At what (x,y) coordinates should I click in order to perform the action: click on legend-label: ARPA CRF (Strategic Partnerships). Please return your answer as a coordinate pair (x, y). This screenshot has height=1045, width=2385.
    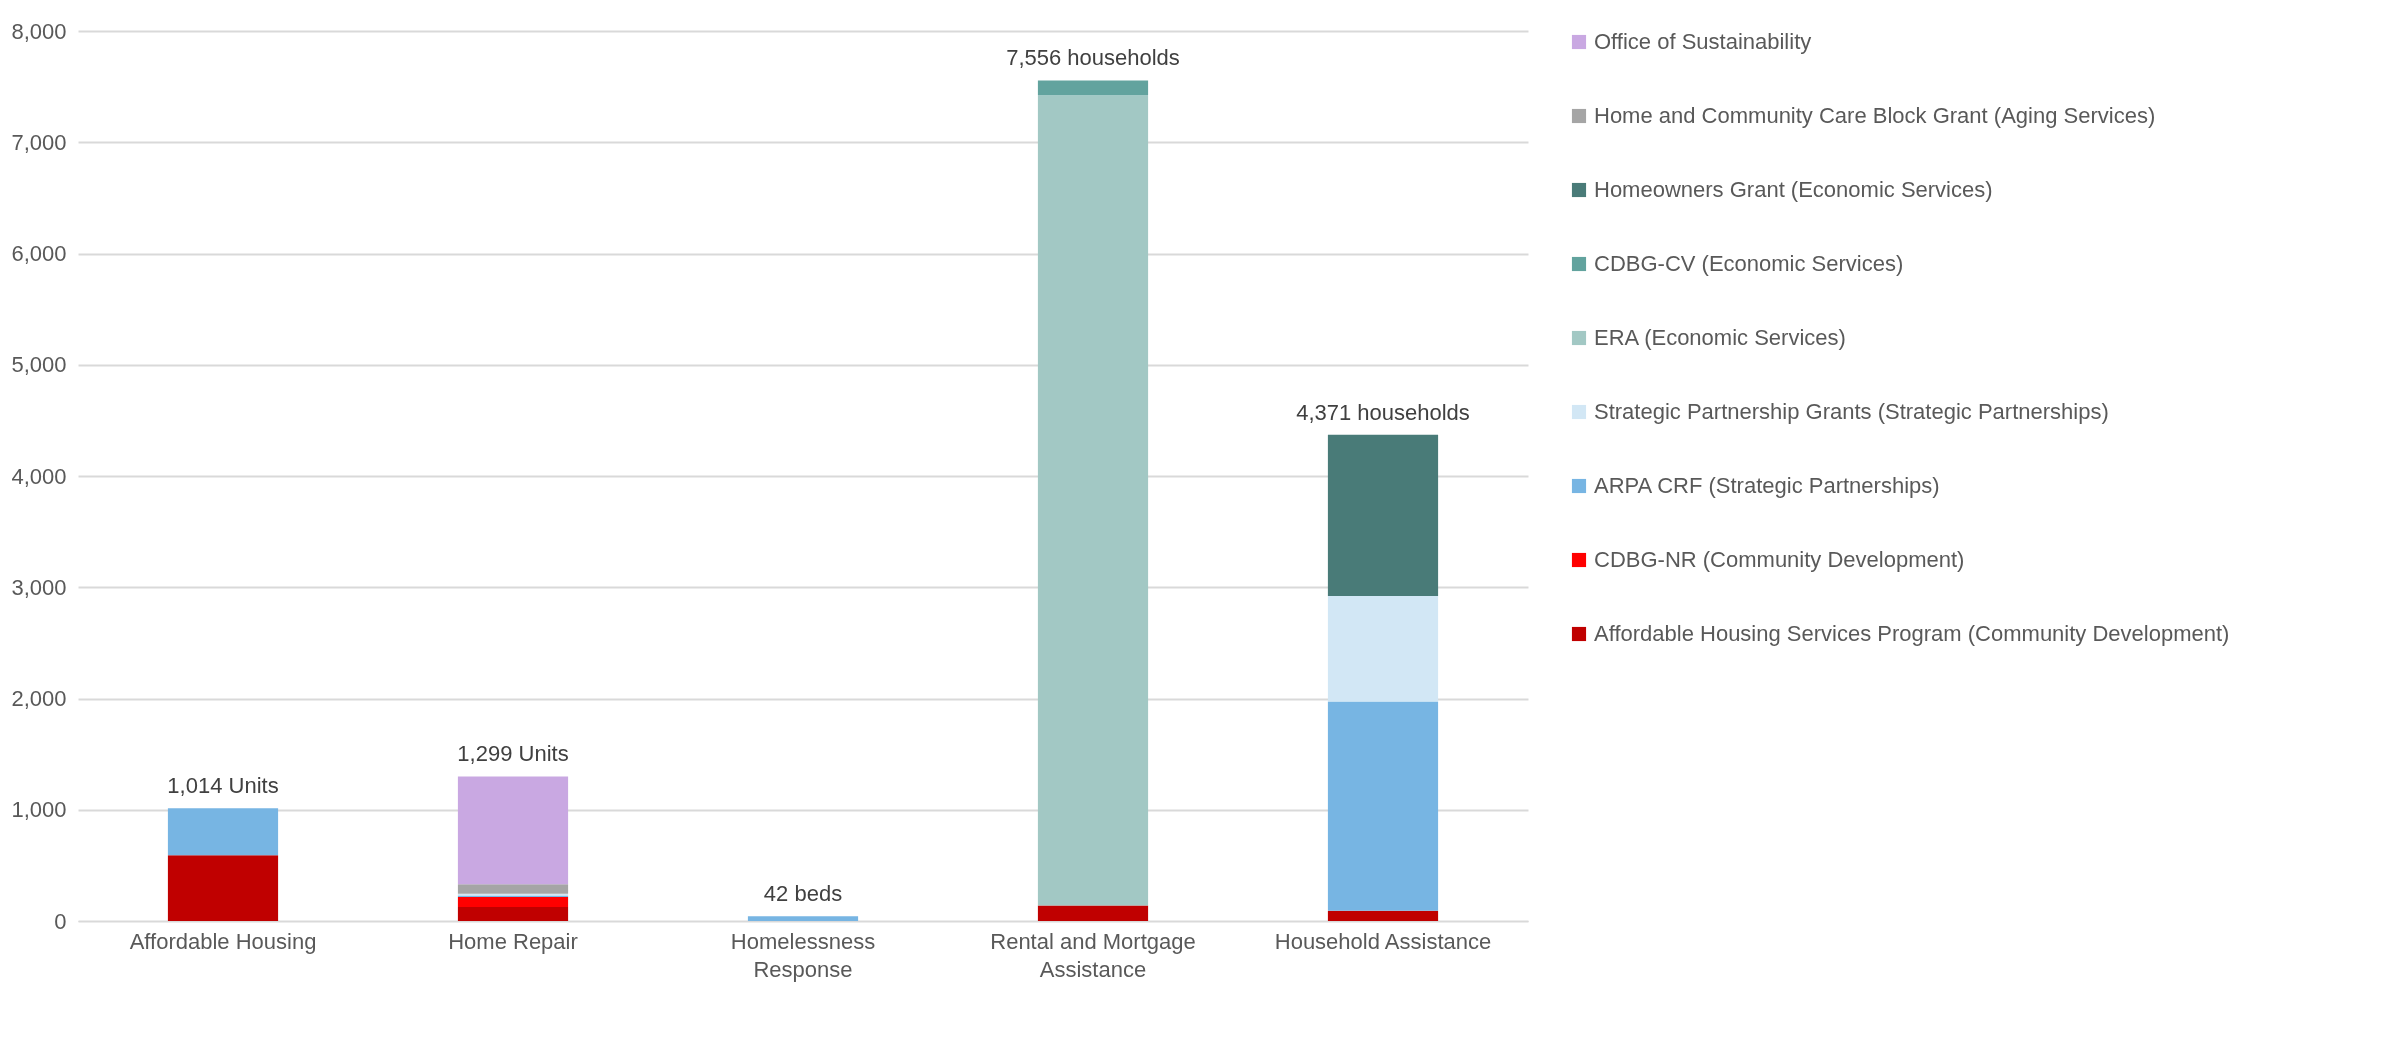
    Looking at the image, I should click on (1767, 485).